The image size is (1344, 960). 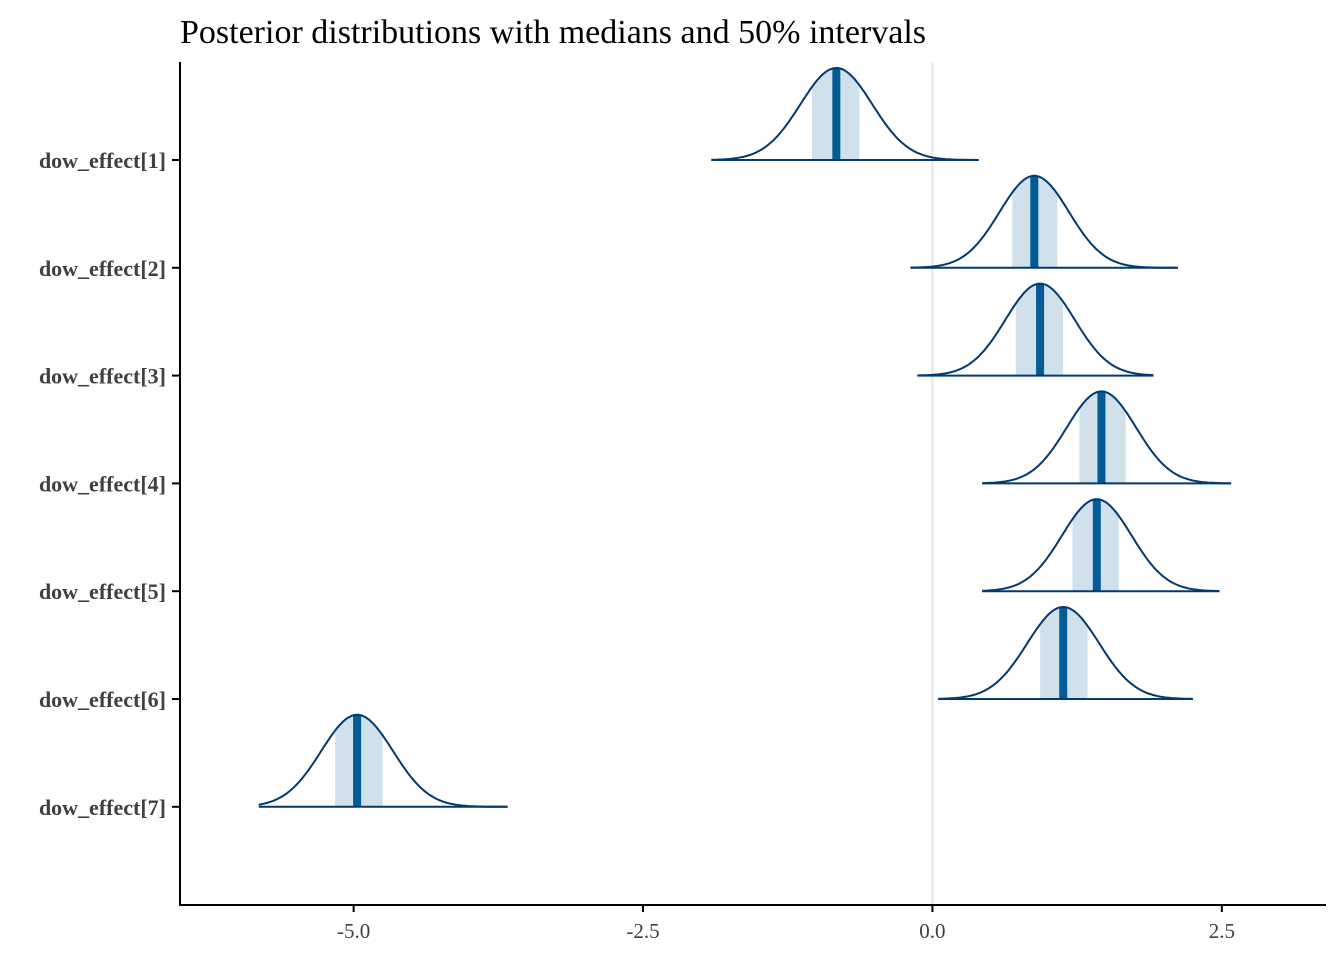 What do you see at coordinates (1222, 931) in the screenshot?
I see `x-tick-label-4: 2.5` at bounding box center [1222, 931].